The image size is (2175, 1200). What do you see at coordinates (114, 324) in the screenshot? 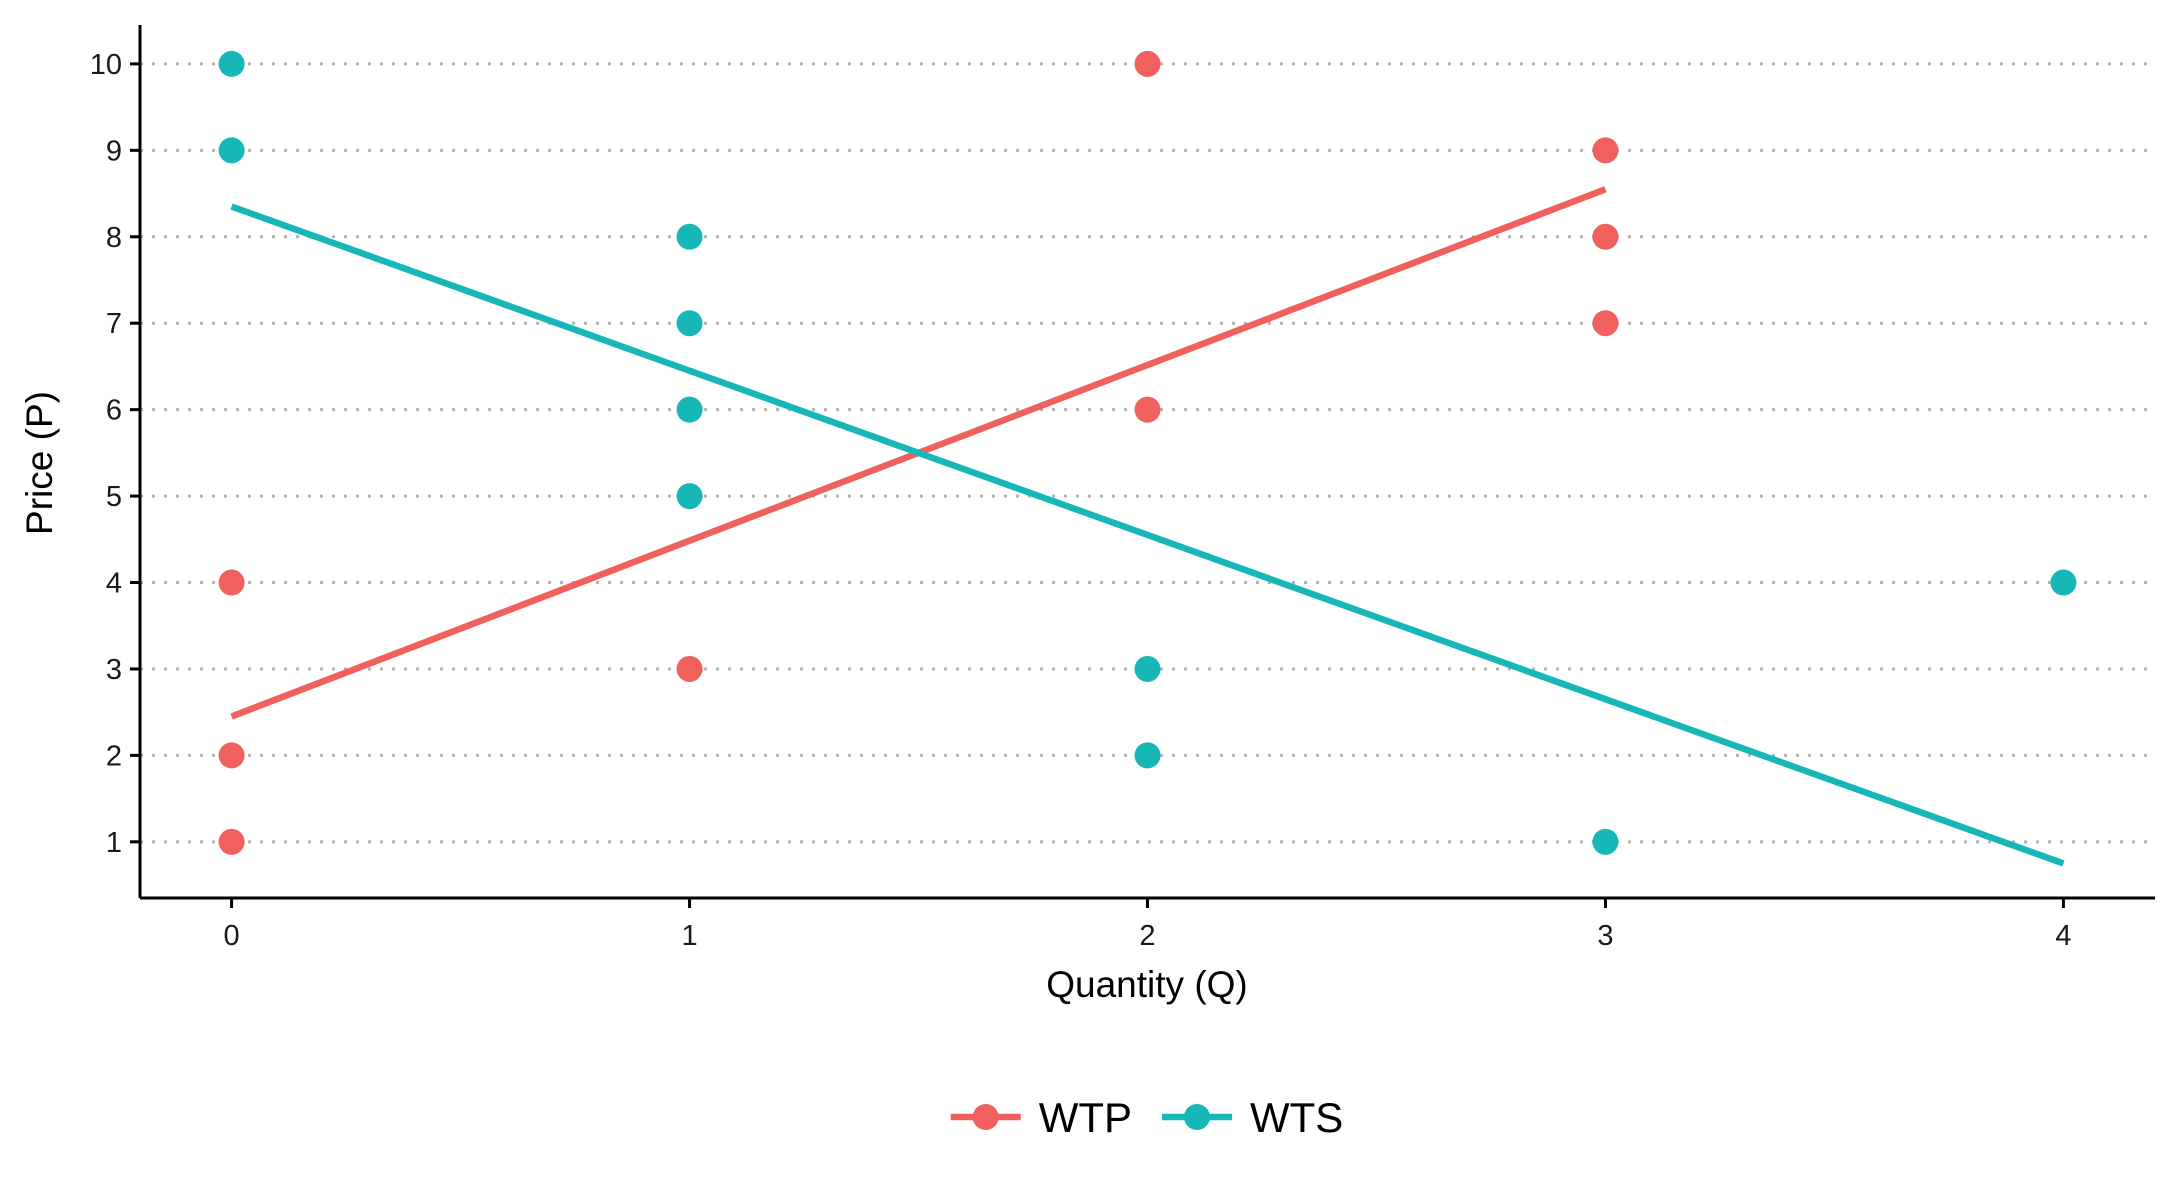
I see `y-tick-label: 7` at bounding box center [114, 324].